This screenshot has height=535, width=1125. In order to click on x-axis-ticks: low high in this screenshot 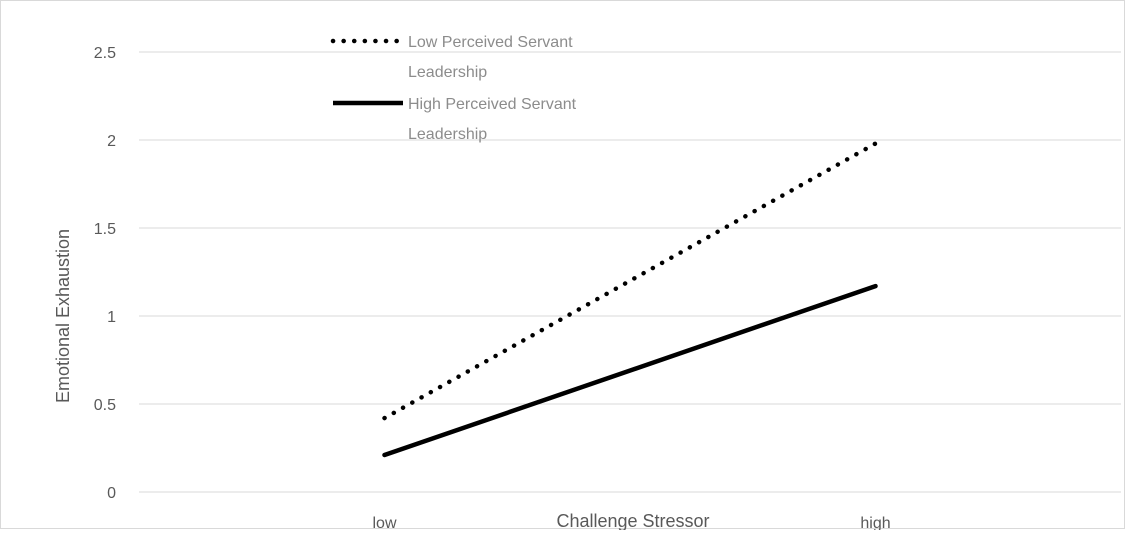, I will do `click(631, 523)`.